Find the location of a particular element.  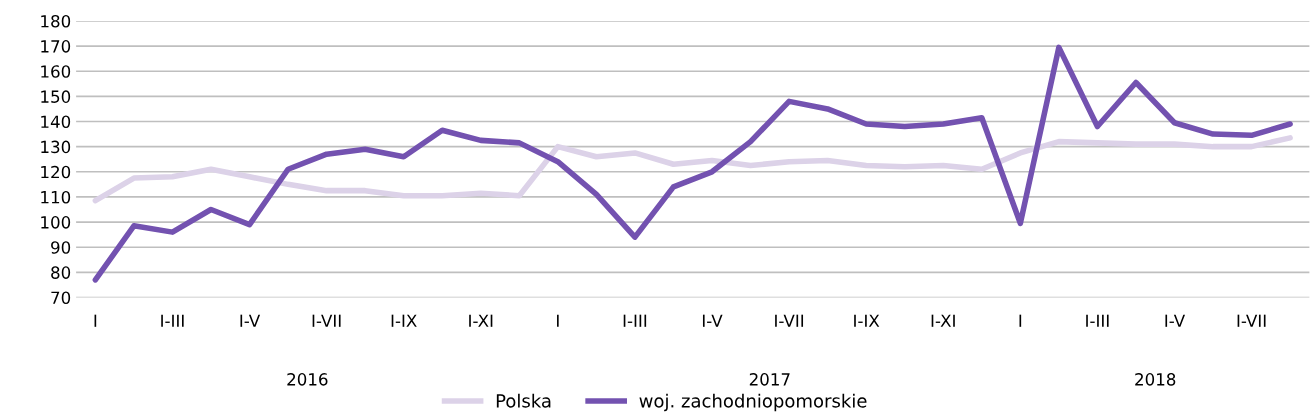

y-tick-label: 110 is located at coordinates (56, 197).